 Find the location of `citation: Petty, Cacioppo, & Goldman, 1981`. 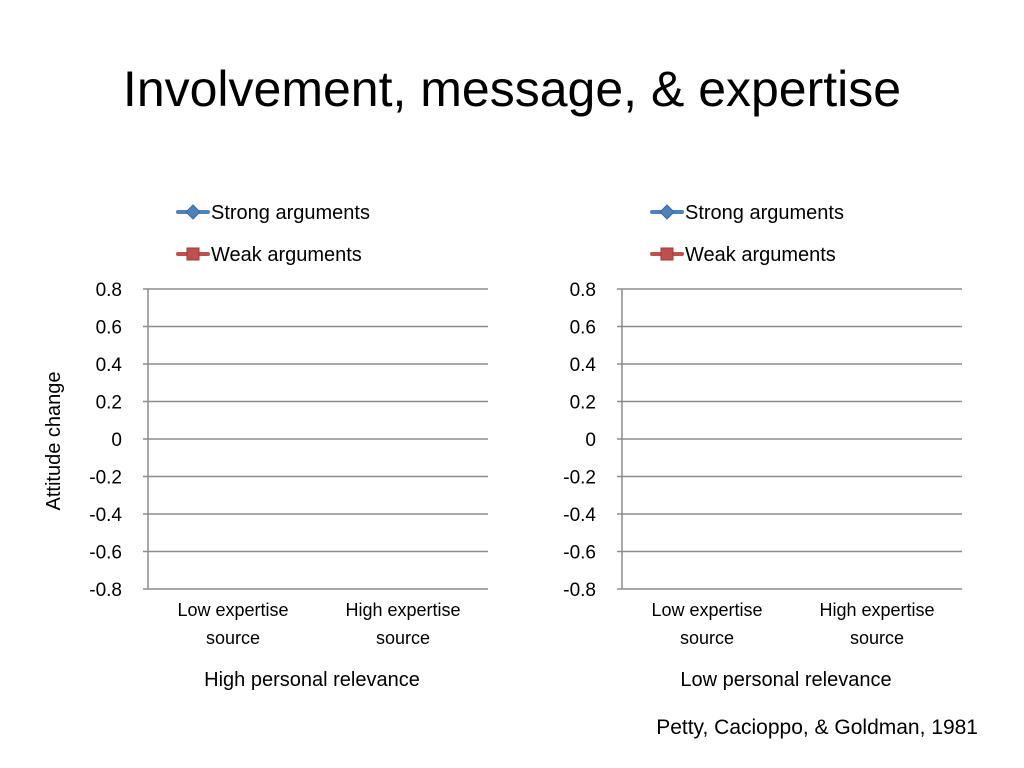

citation: Petty, Cacioppo, & Goldman, 1981 is located at coordinates (817, 727).